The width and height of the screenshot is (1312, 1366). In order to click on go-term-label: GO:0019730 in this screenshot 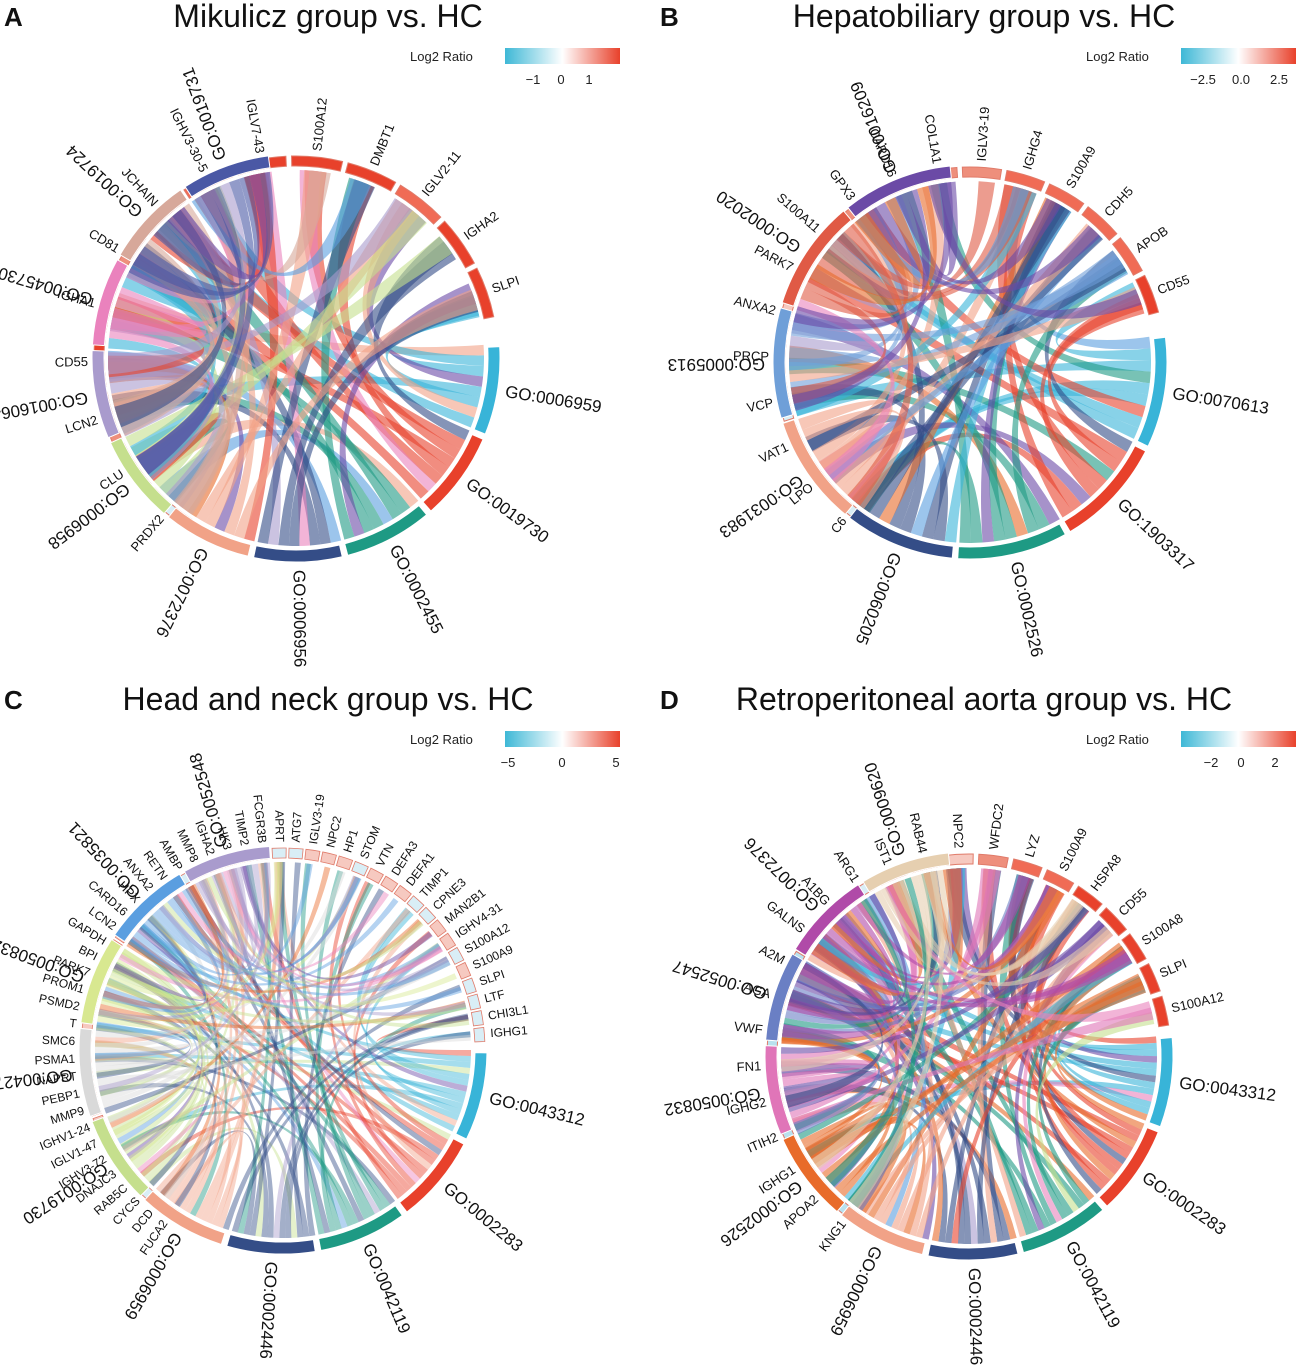, I will do `click(507, 510)`.